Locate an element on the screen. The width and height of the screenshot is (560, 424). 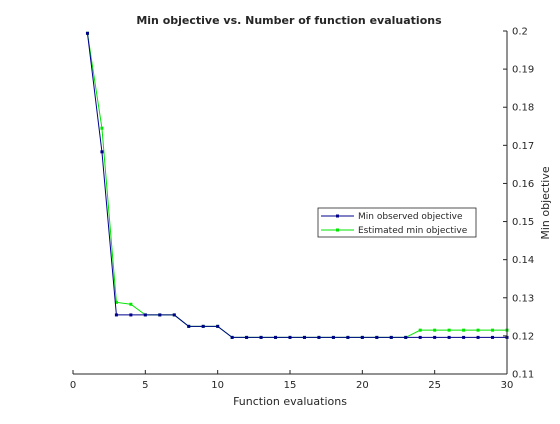
y-tick-label: 0.18 is located at coordinates (523, 108).